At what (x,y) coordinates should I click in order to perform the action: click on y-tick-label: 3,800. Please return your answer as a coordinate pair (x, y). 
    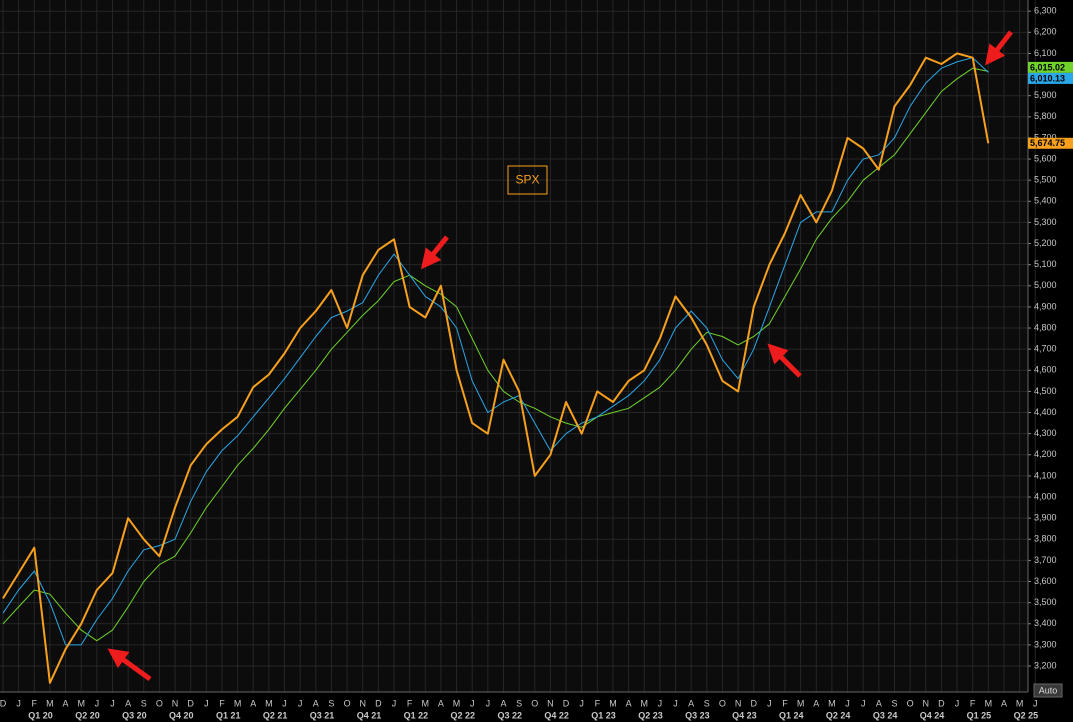
    Looking at the image, I should click on (1045, 539).